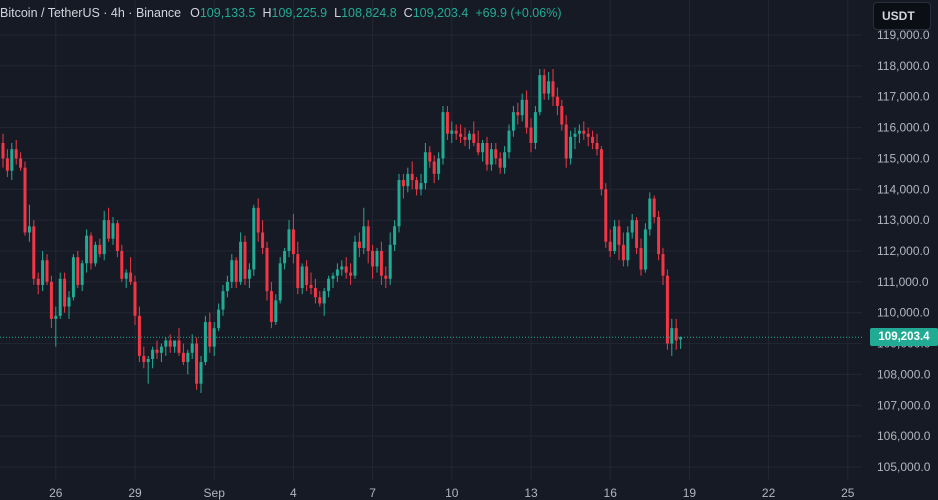 Image resolution: width=938 pixels, height=500 pixels. Describe the element at coordinates (690, 493) in the screenshot. I see `x-tick-label: 19` at that location.